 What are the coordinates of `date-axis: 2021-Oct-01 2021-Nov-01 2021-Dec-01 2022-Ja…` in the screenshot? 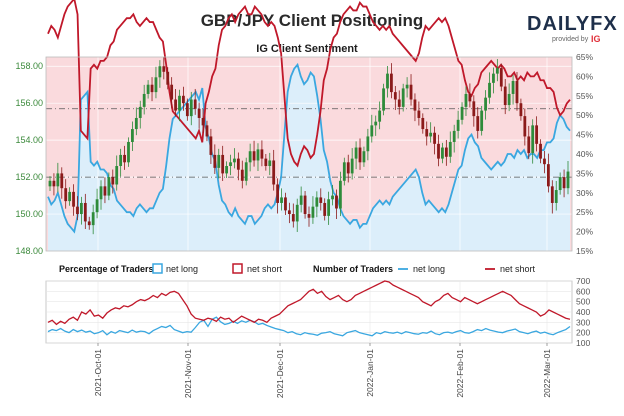 It's located at (322, 370).